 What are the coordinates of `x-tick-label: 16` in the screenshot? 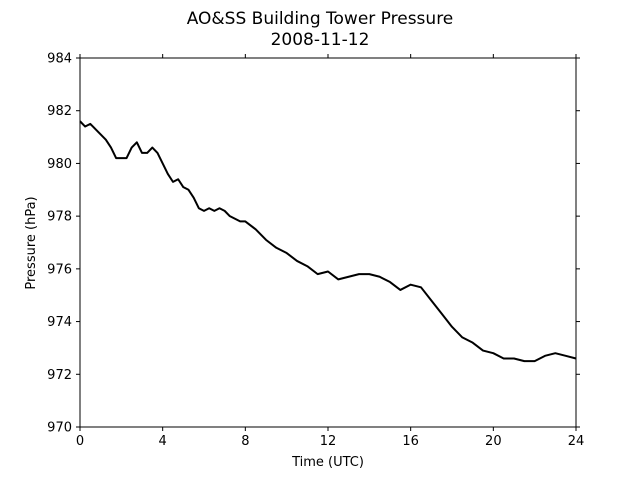 It's located at (410, 441).